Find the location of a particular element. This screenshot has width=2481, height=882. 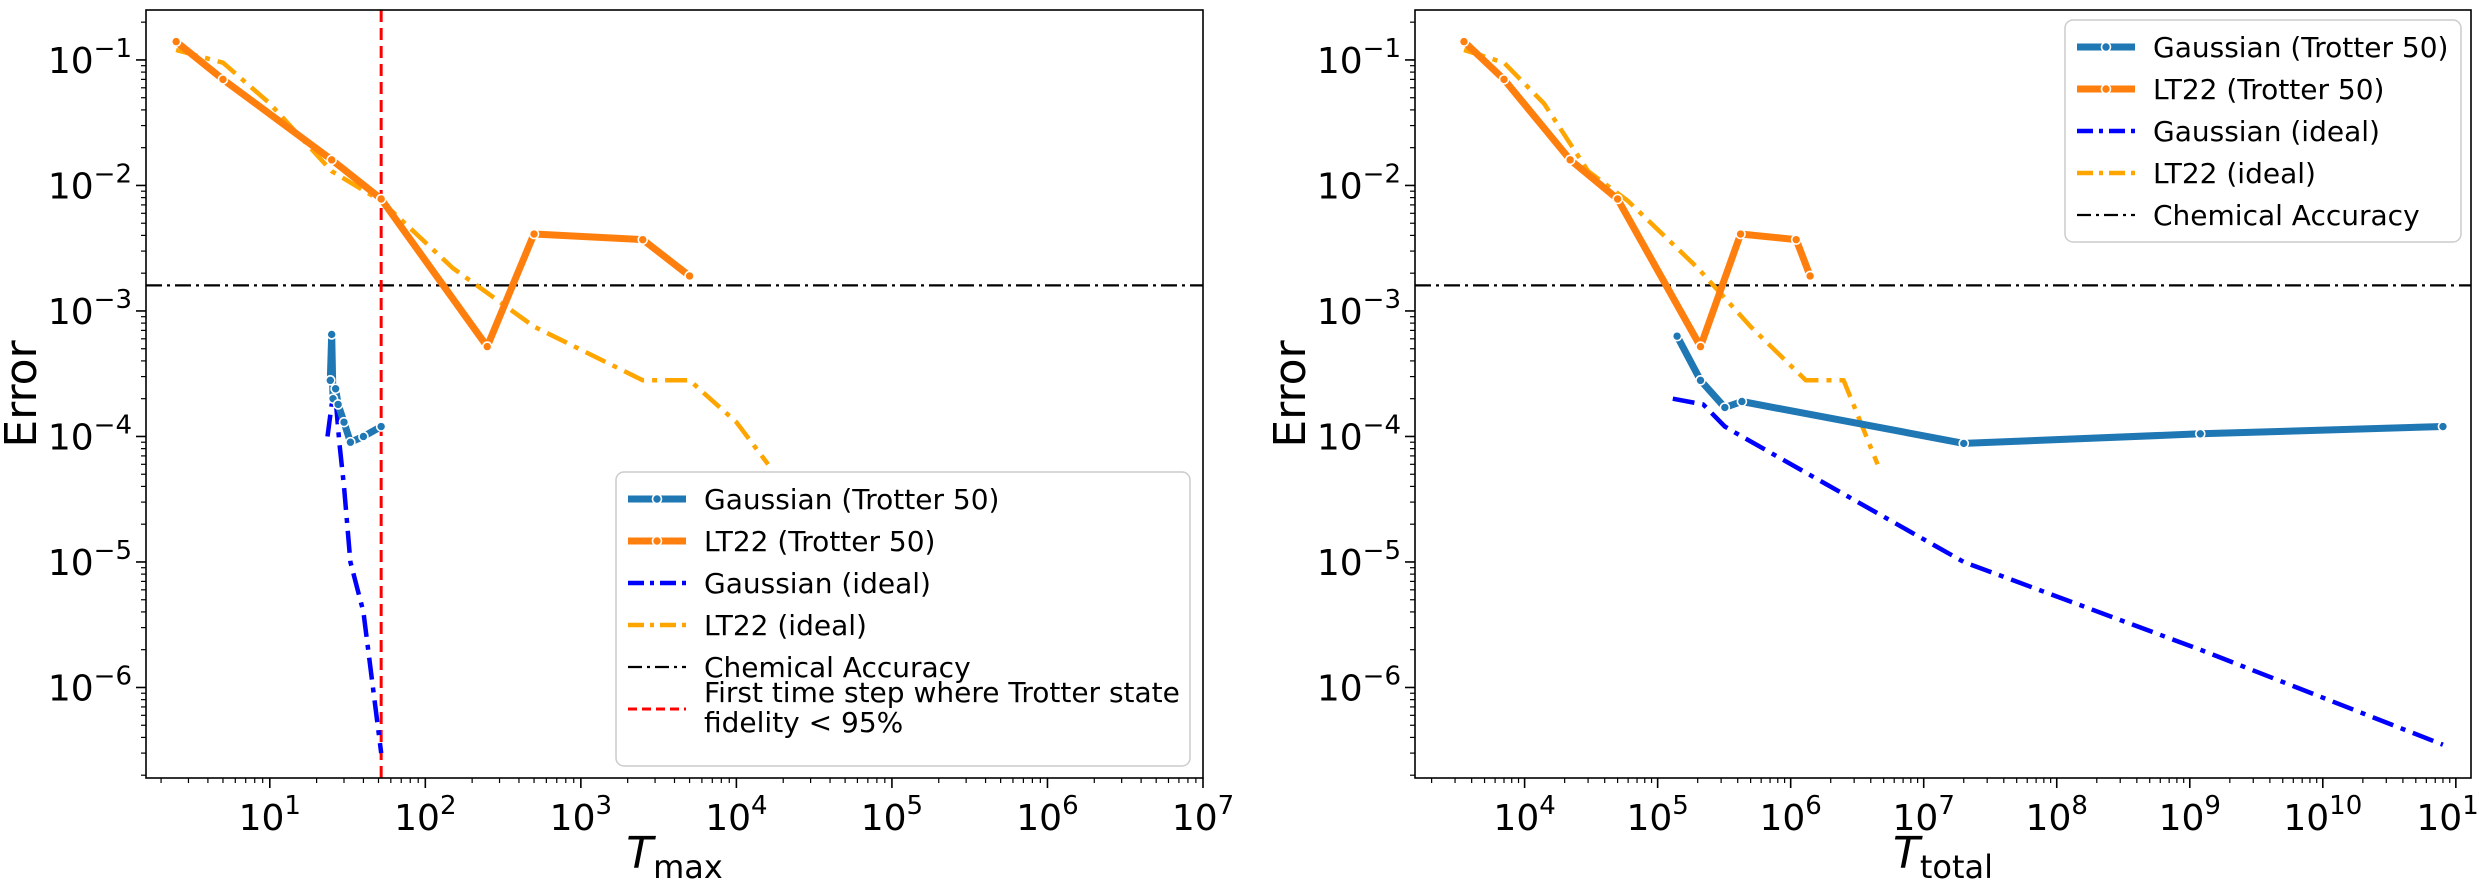

y-tick-label: 10⁻² is located at coordinates (90, 183).